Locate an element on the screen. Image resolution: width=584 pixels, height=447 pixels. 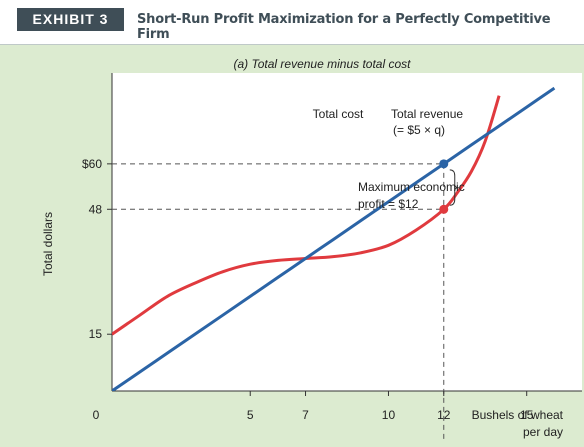
x-axis-label-line2: per day is located at coordinates (543, 432).